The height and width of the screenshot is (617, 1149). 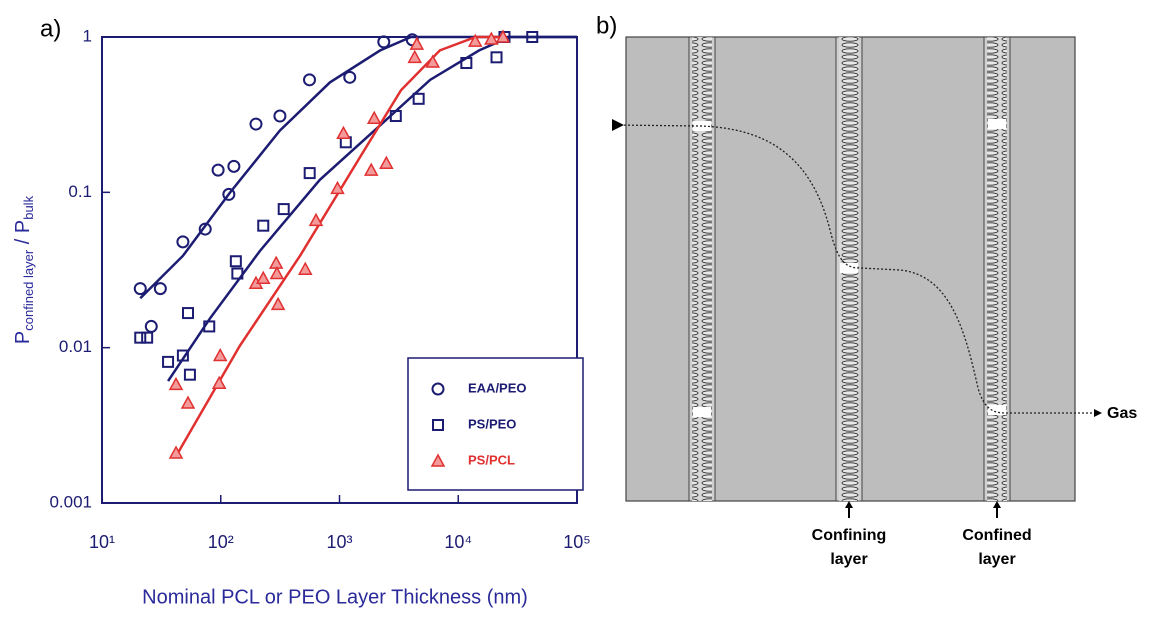 I want to click on y-axis-label-part: confined layer, so click(x=28, y=290).